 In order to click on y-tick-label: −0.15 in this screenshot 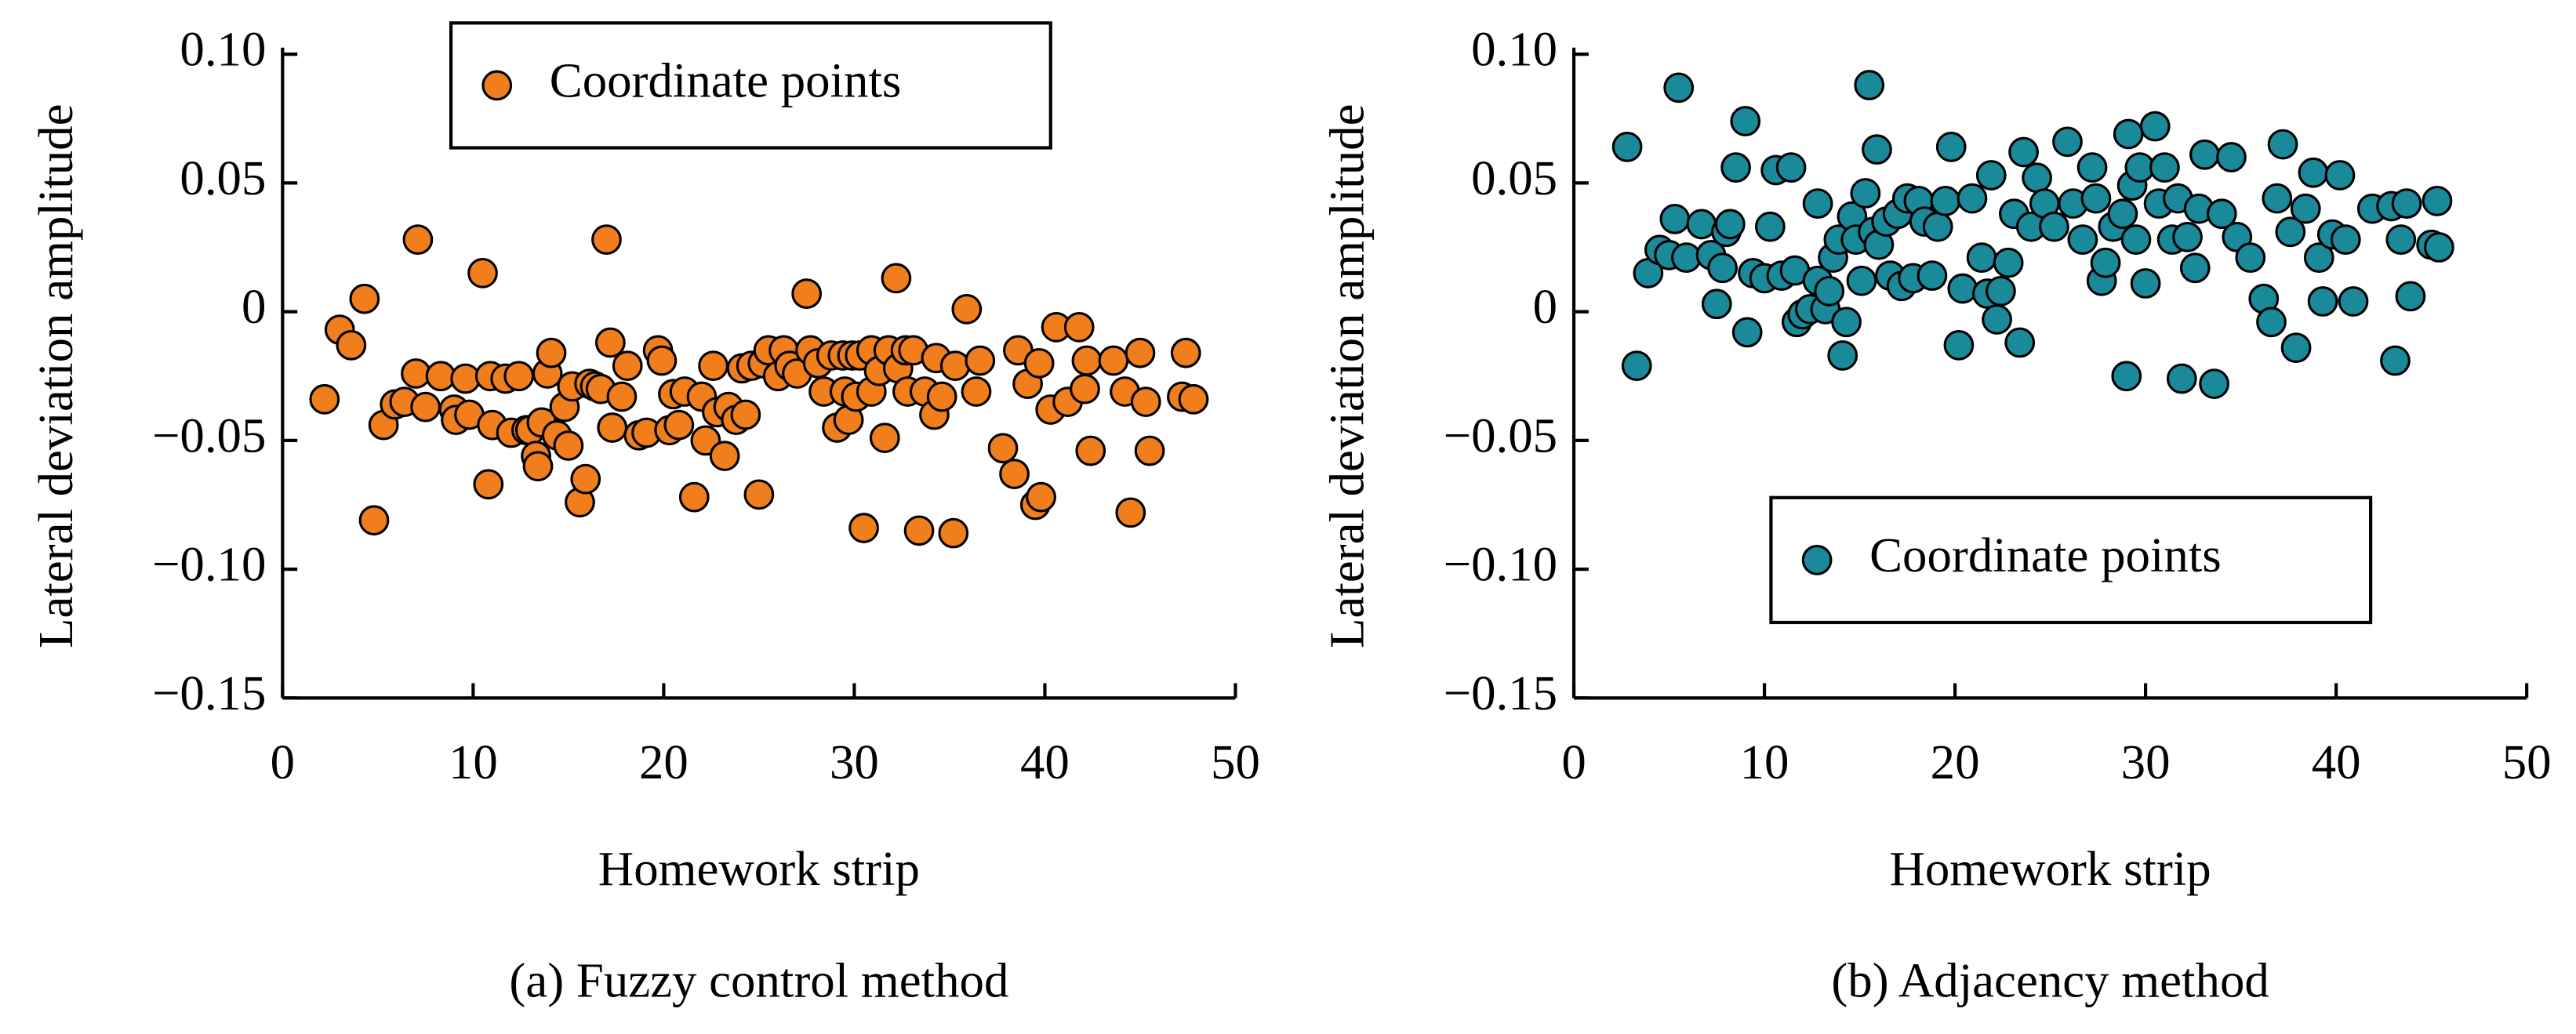, I will do `click(1500, 693)`.